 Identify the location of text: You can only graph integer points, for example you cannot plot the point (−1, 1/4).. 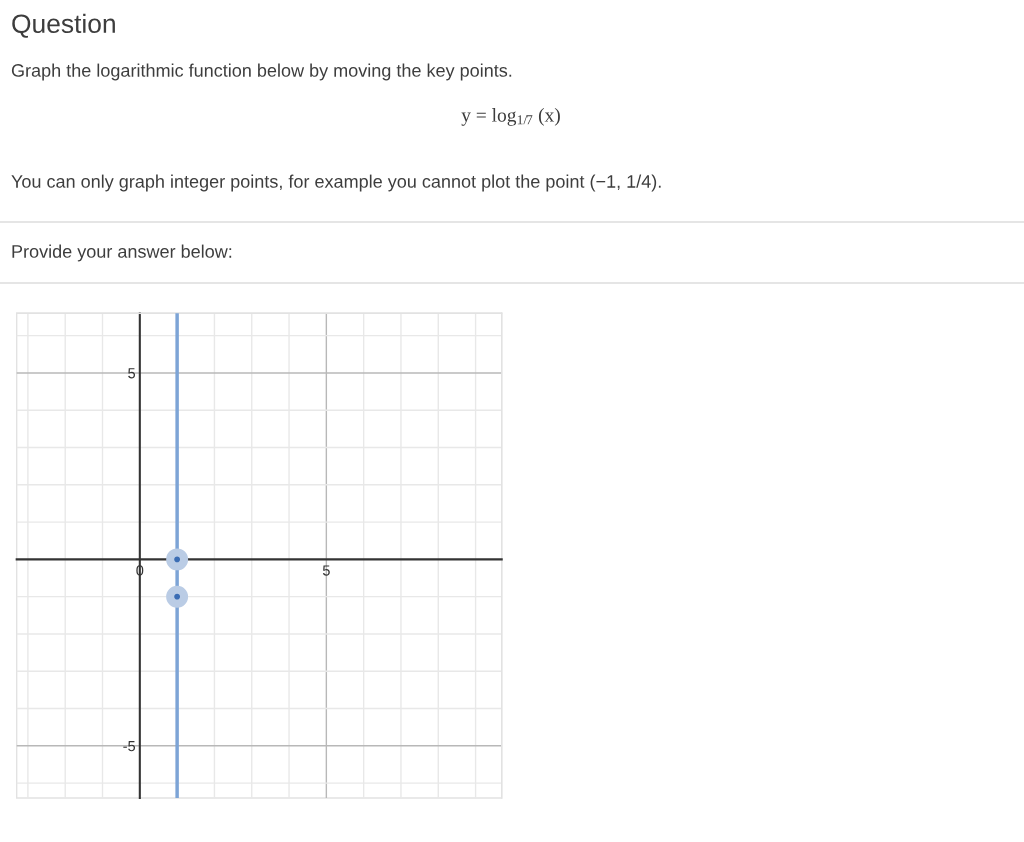
(336, 183).